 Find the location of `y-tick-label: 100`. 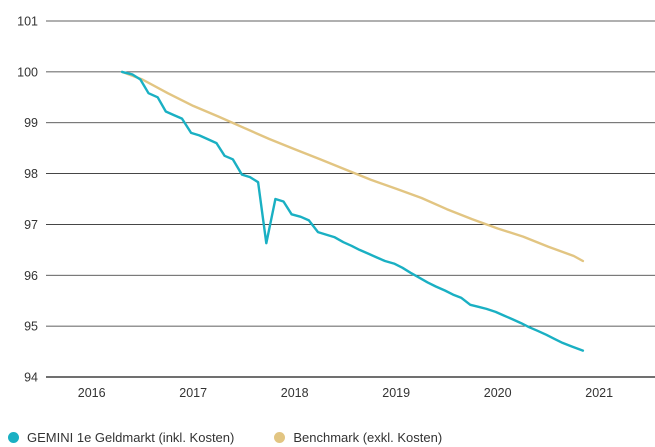

y-tick-label: 100 is located at coordinates (27, 72).